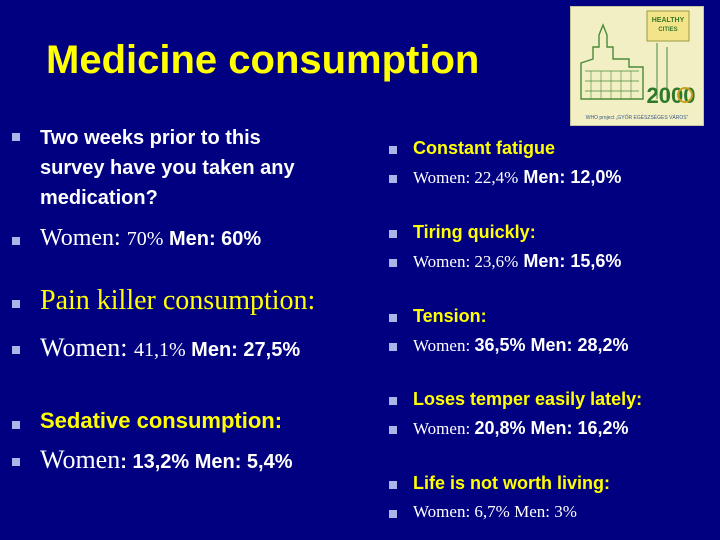 This screenshot has height=540, width=720. I want to click on question-line: survey have you taken any, so click(167, 168).